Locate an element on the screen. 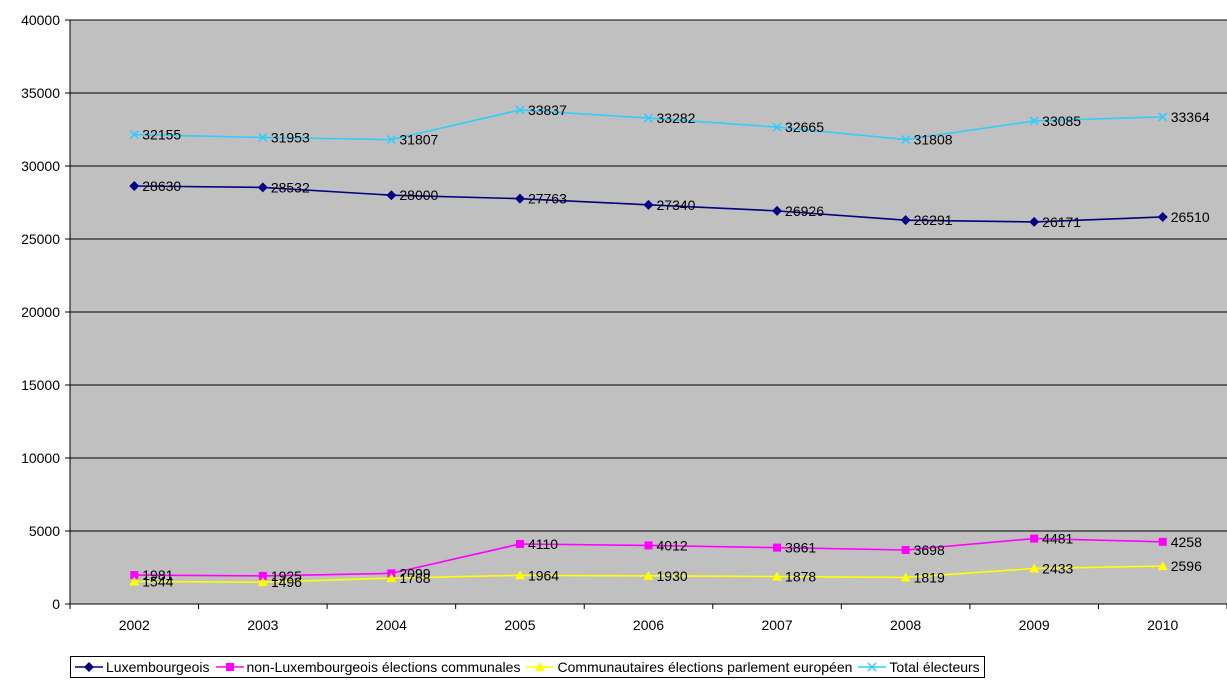 The width and height of the screenshot is (1227, 685). data-label: 26510 is located at coordinates (1190, 217).